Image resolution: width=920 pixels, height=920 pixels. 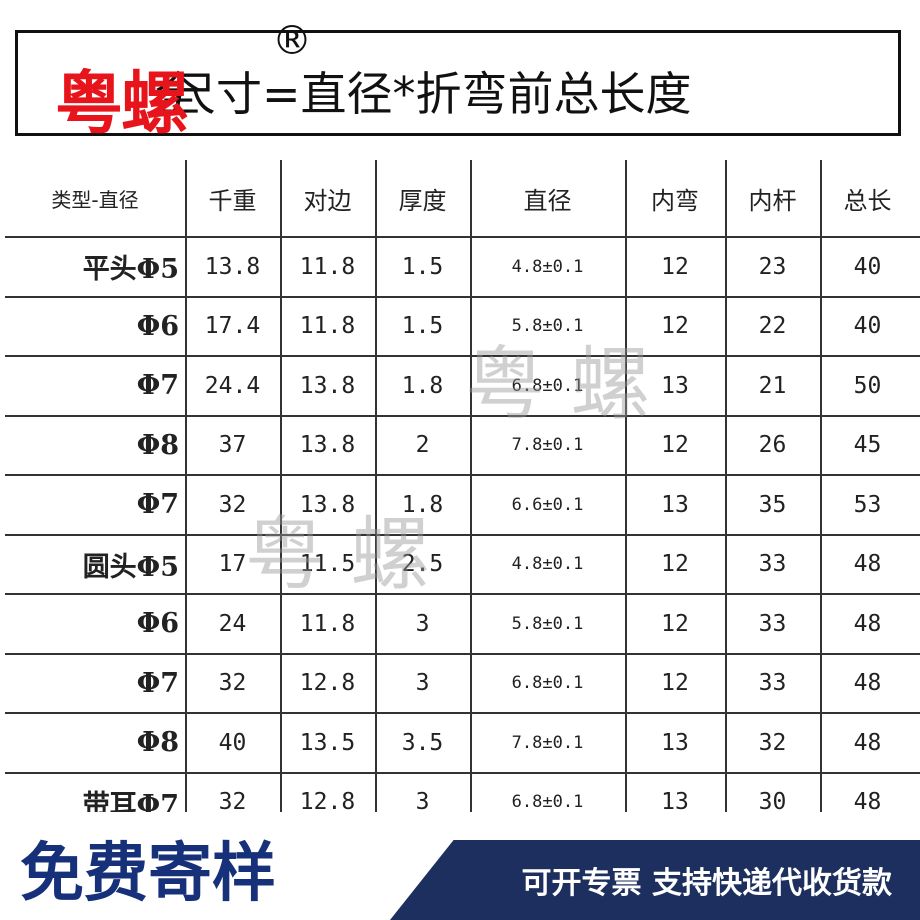 I want to click on cell: 13.5, so click(x=327, y=742).